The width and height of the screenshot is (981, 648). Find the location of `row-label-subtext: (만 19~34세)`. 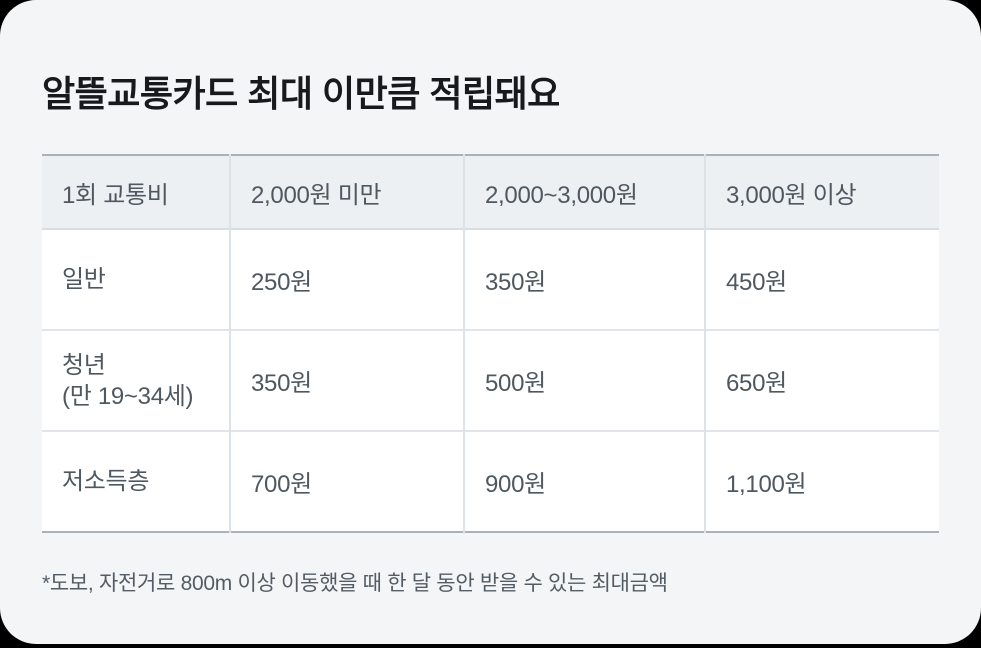

row-label-subtext: (만 19~34세) is located at coordinates (128, 396).